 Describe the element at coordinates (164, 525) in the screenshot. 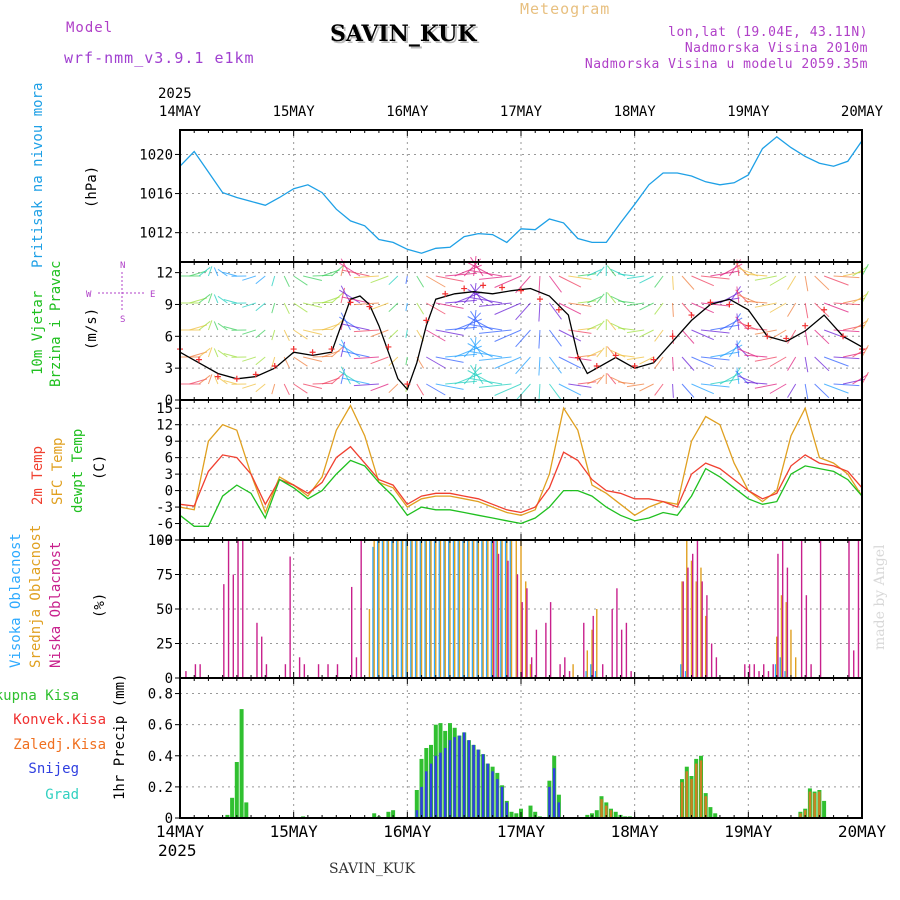

I see `y-tick-label: -6` at that location.